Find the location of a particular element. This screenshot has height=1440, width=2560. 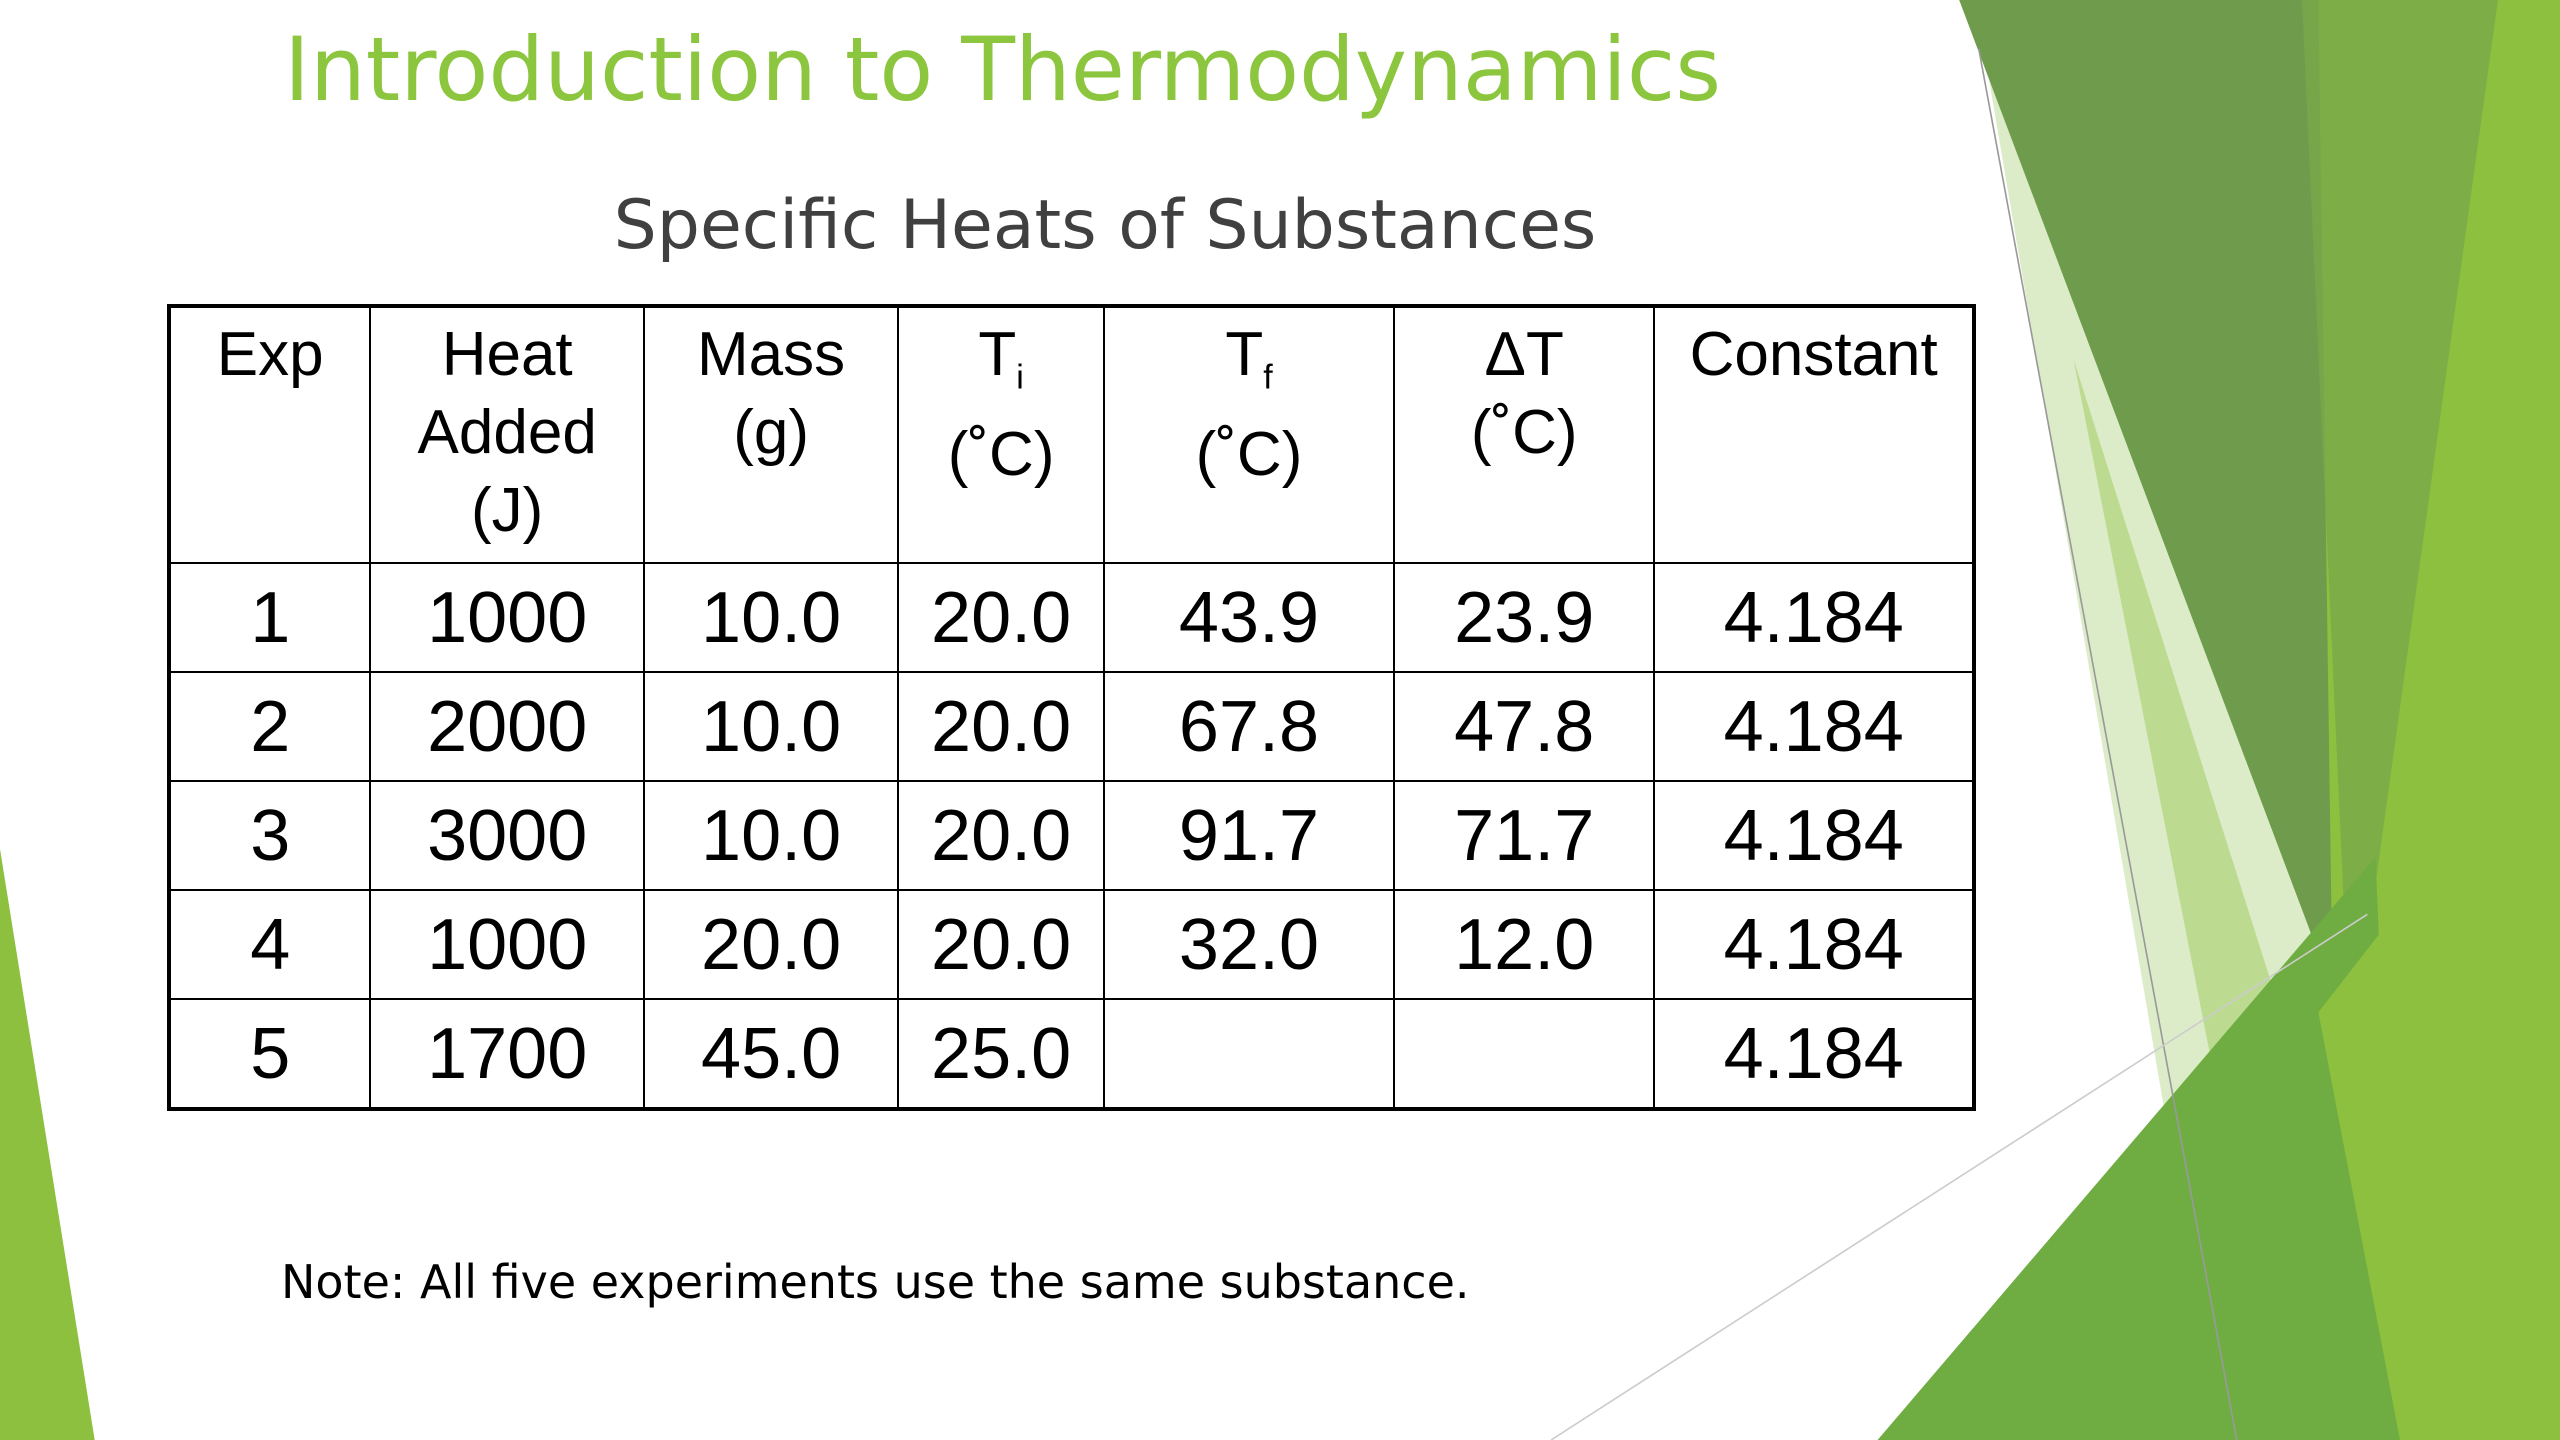

header-cell: ΔT (˚C) is located at coordinates (1524, 434).